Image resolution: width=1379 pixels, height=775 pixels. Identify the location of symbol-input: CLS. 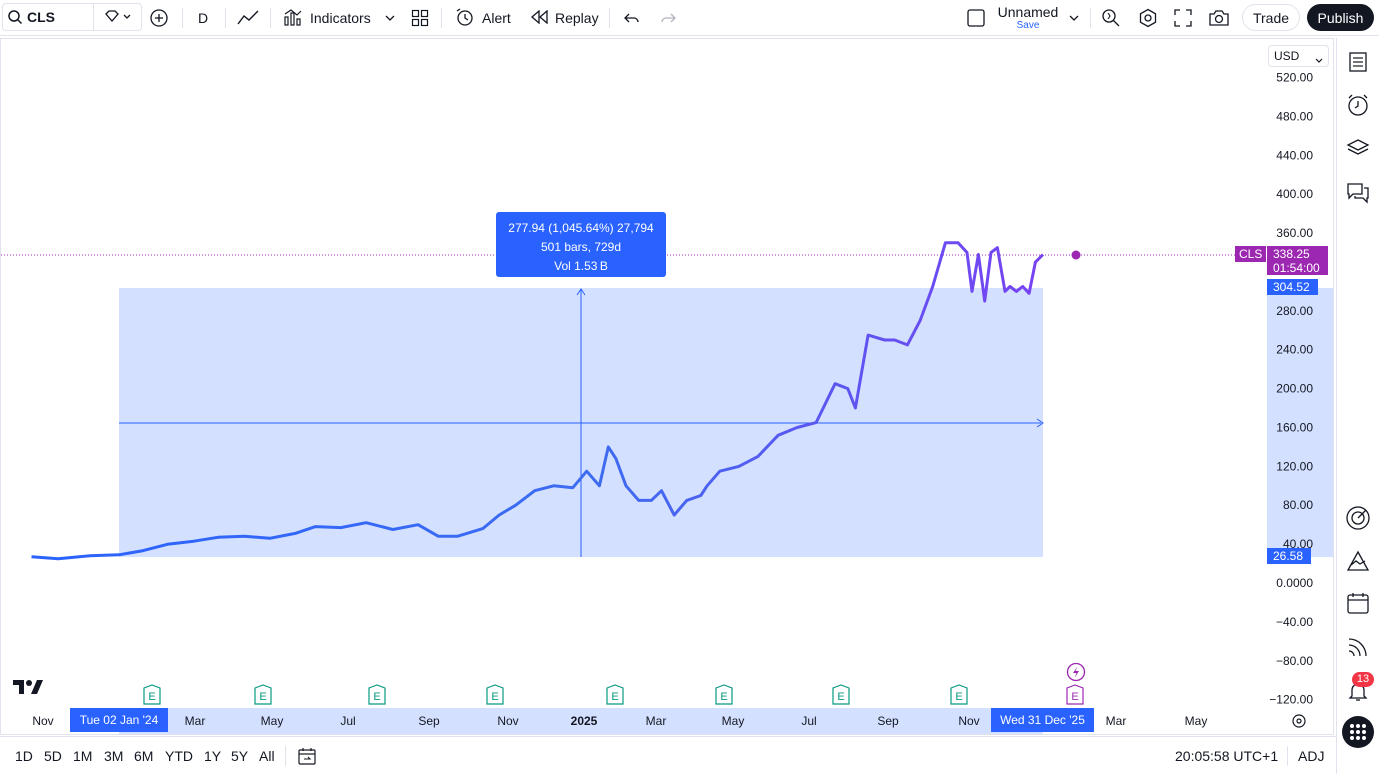
(41, 17).